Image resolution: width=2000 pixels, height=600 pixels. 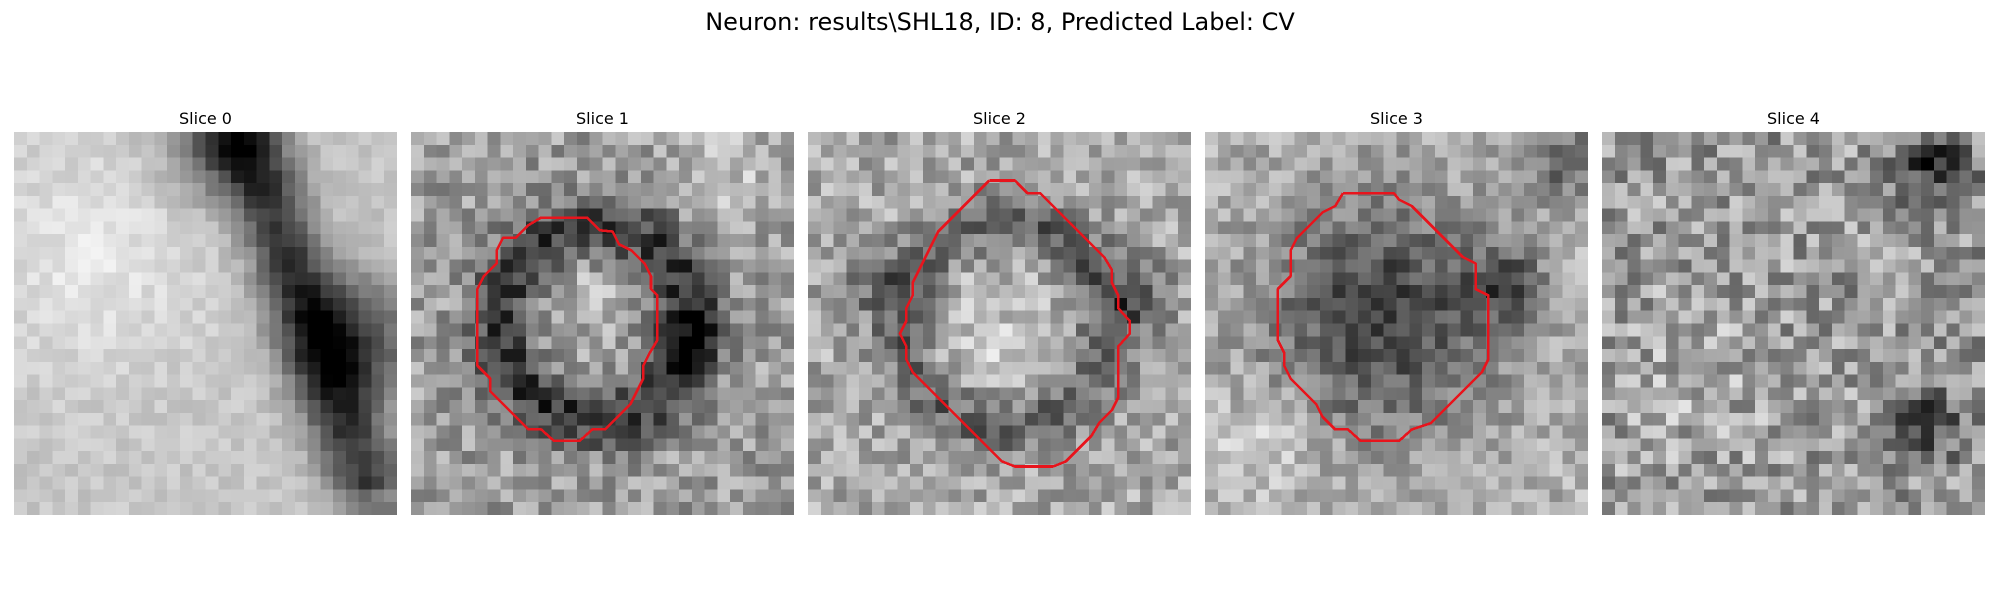 I want to click on slice-panel-3: Slice 3, so click(x=1396, y=311).